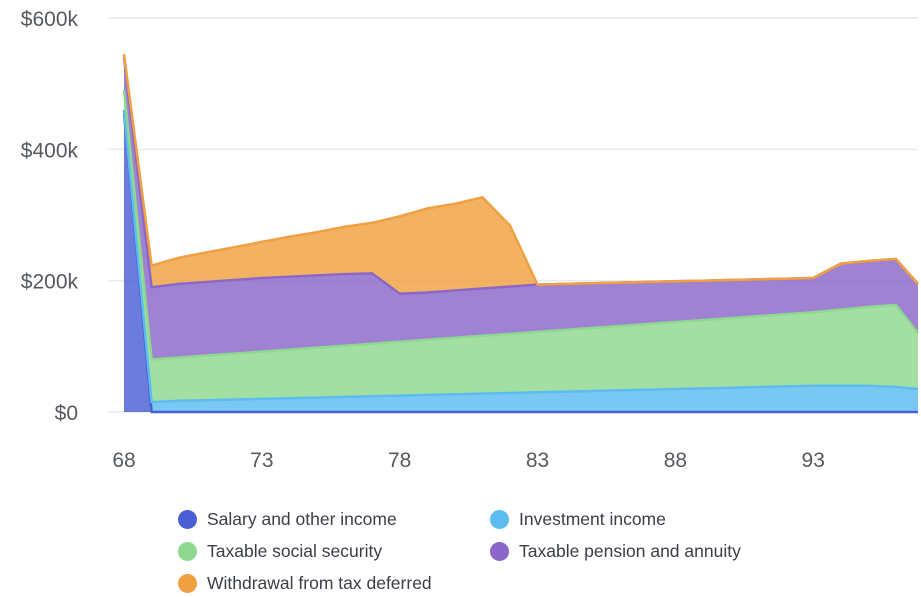 This screenshot has height=597, width=921. I want to click on legend-marker-salary, so click(187, 519).